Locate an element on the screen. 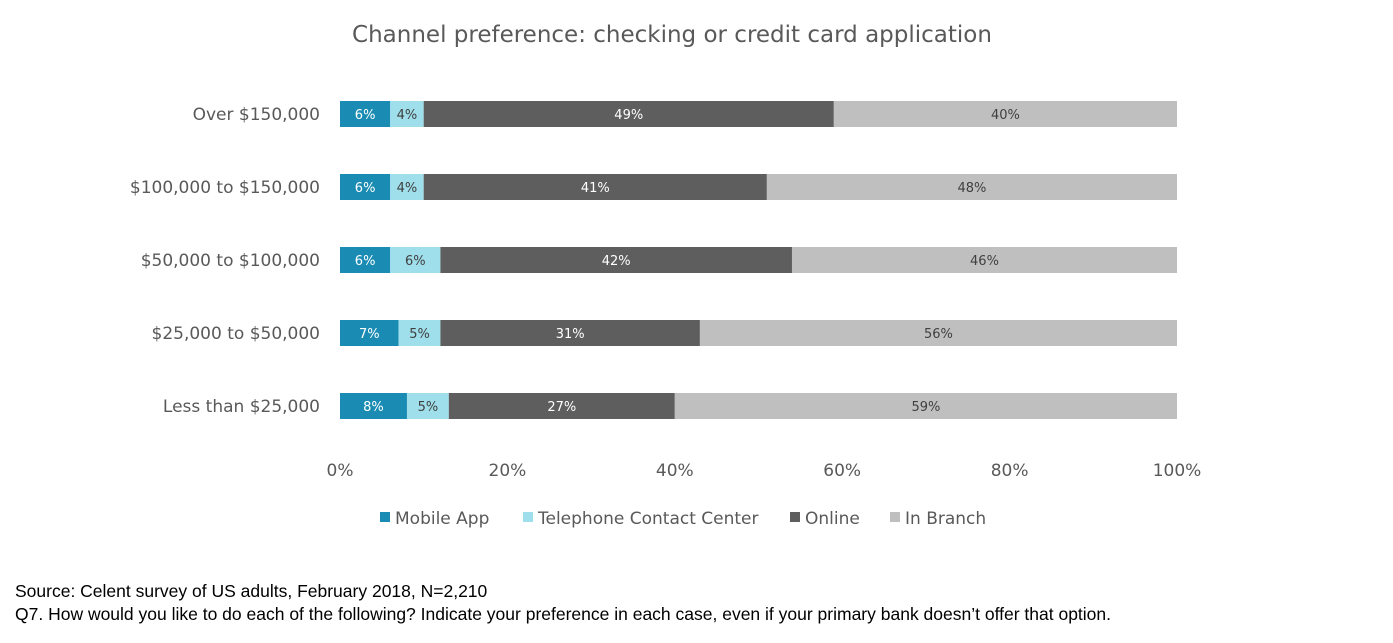 This screenshot has height=643, width=1393. data-label: 59% is located at coordinates (925, 407).